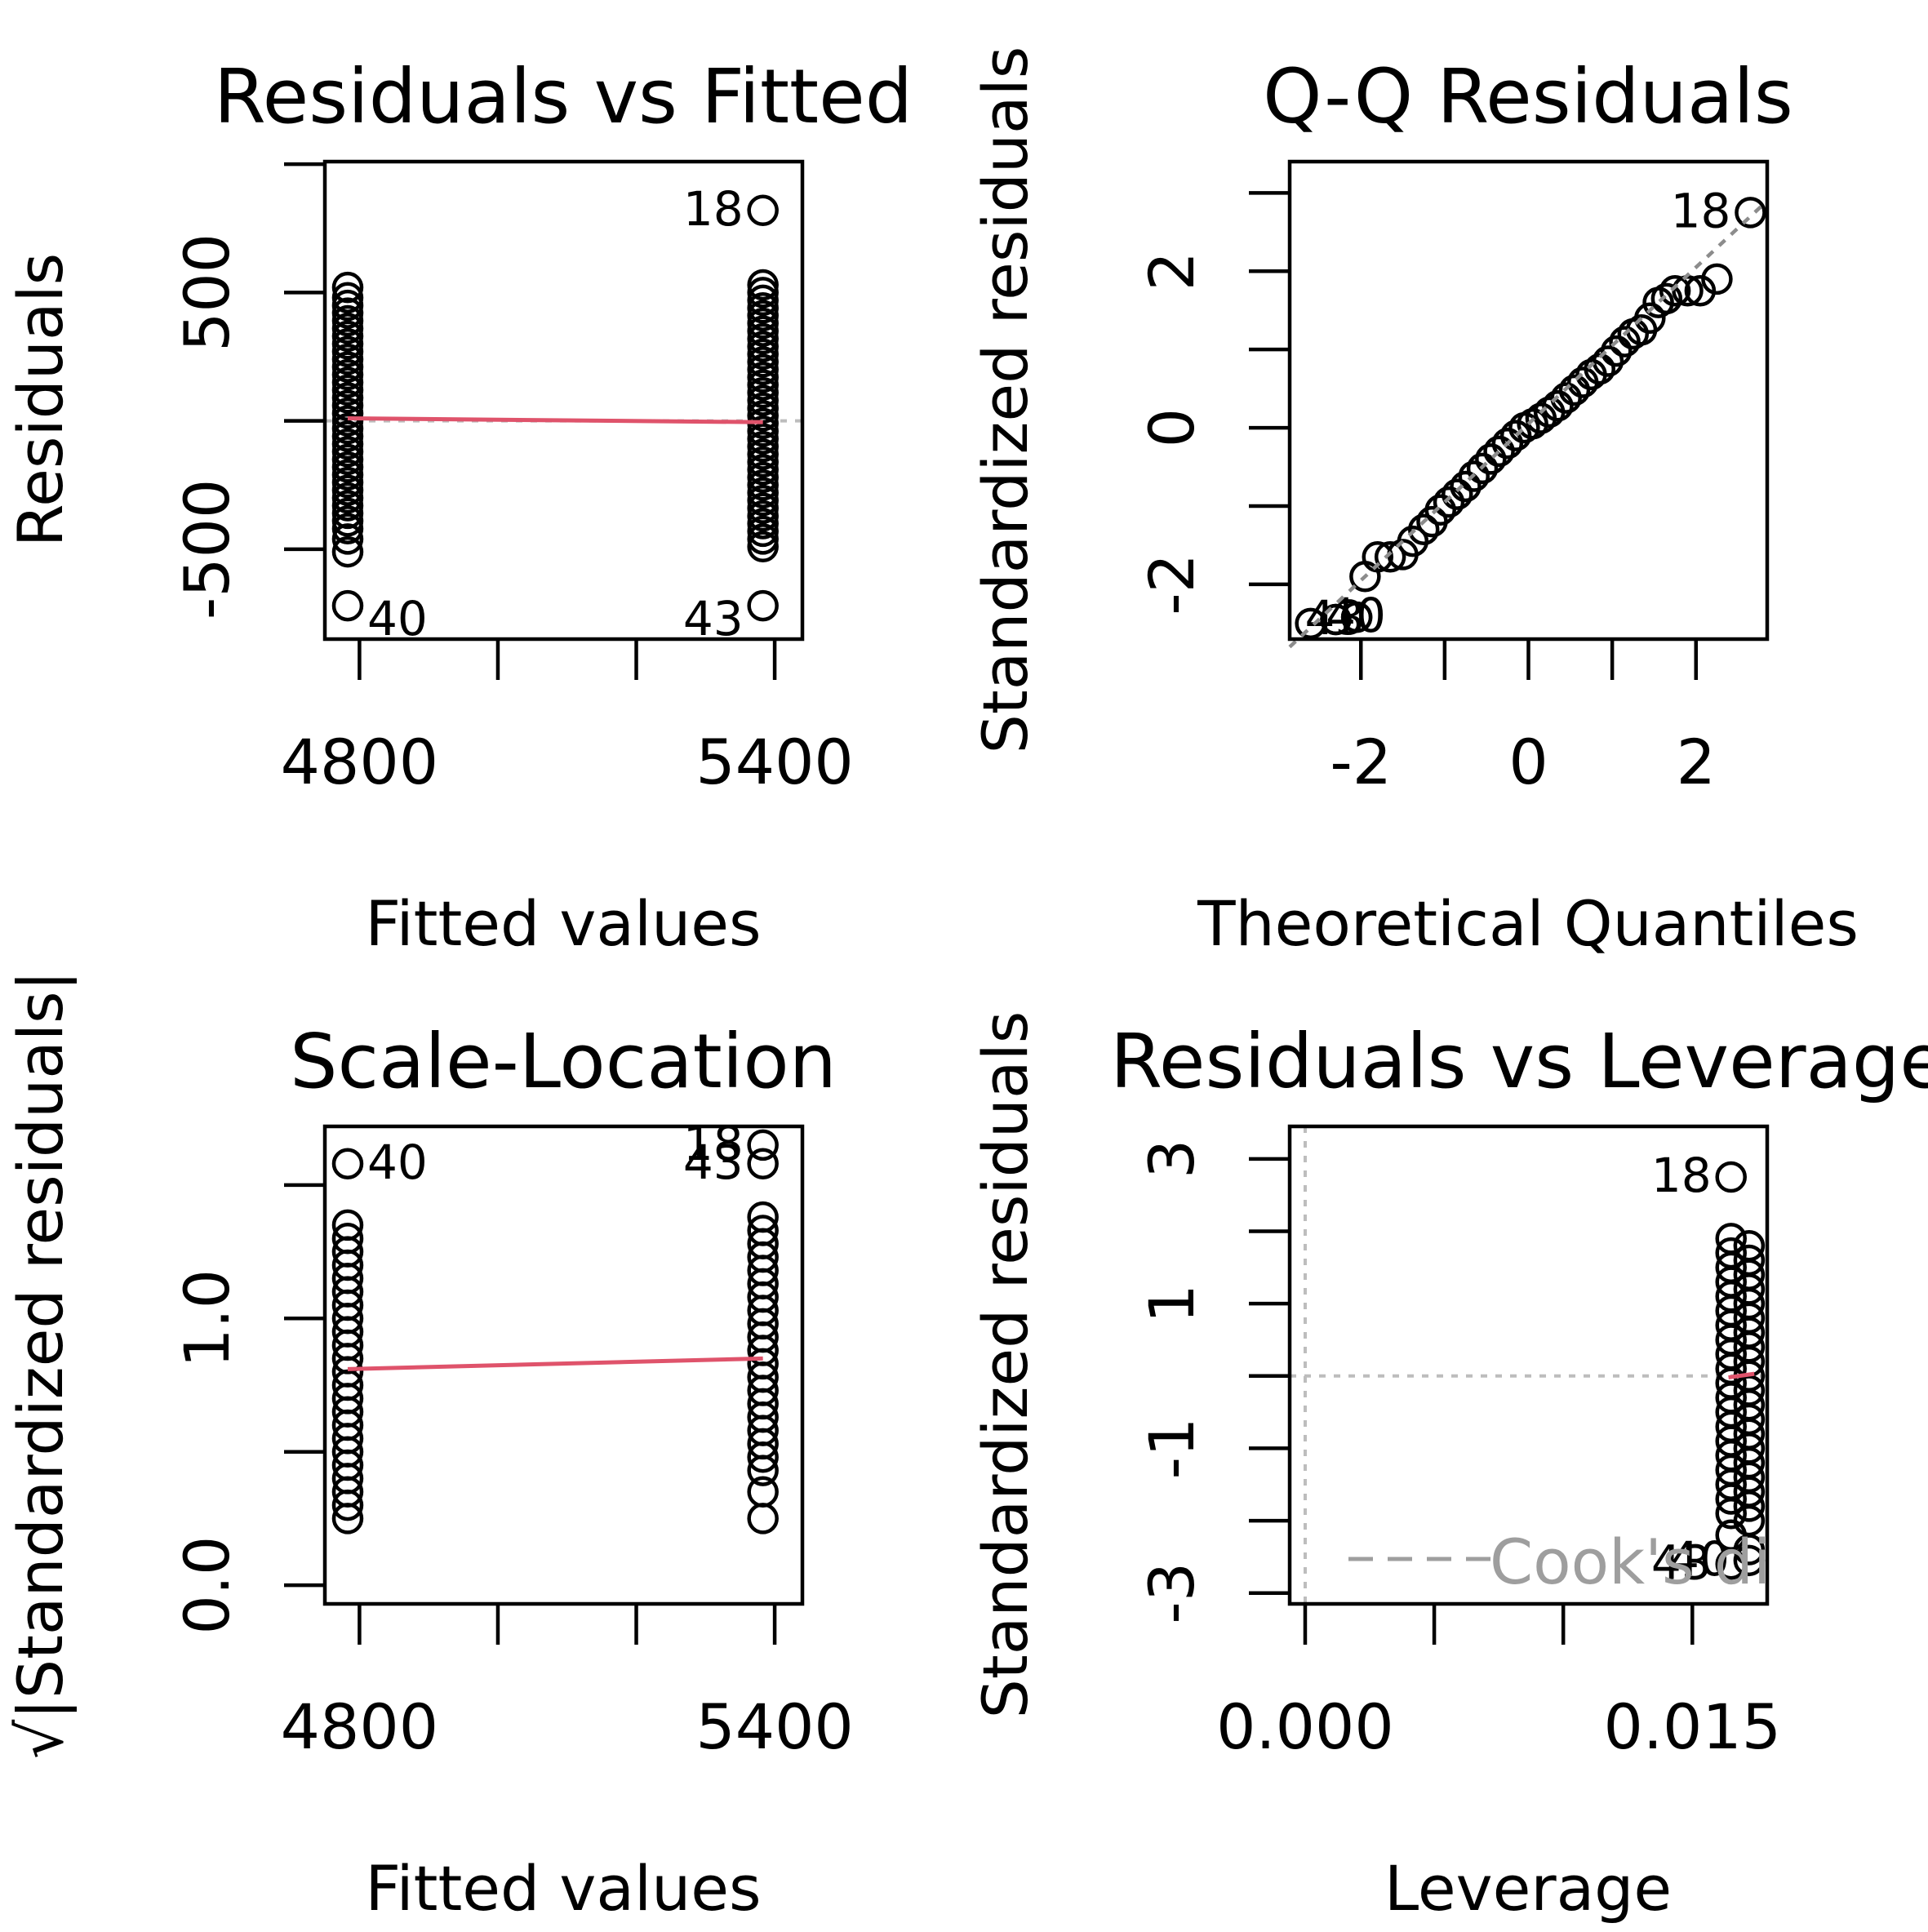 The width and height of the screenshot is (1928, 1932). I want to click on panel-2-reference-line, so click(1528, 424).